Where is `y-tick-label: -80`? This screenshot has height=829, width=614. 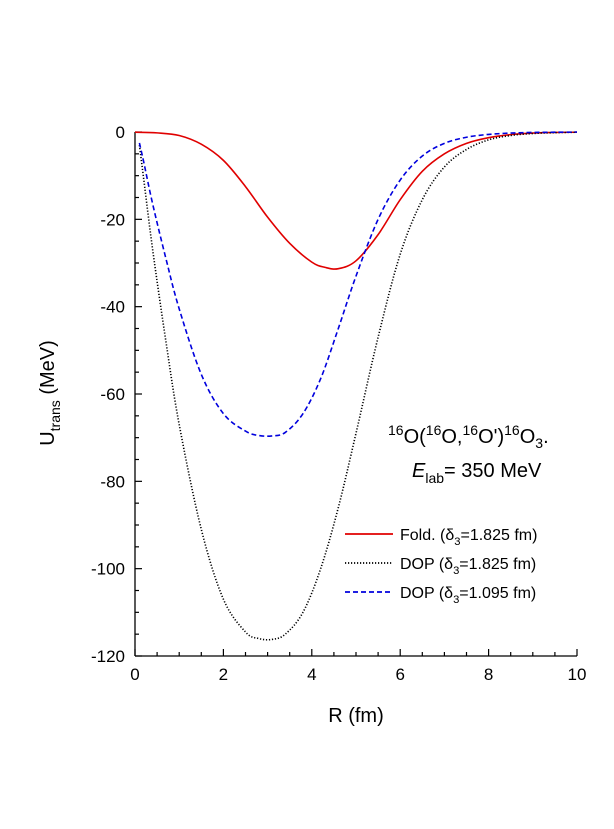
y-tick-label: -80 is located at coordinates (112, 481).